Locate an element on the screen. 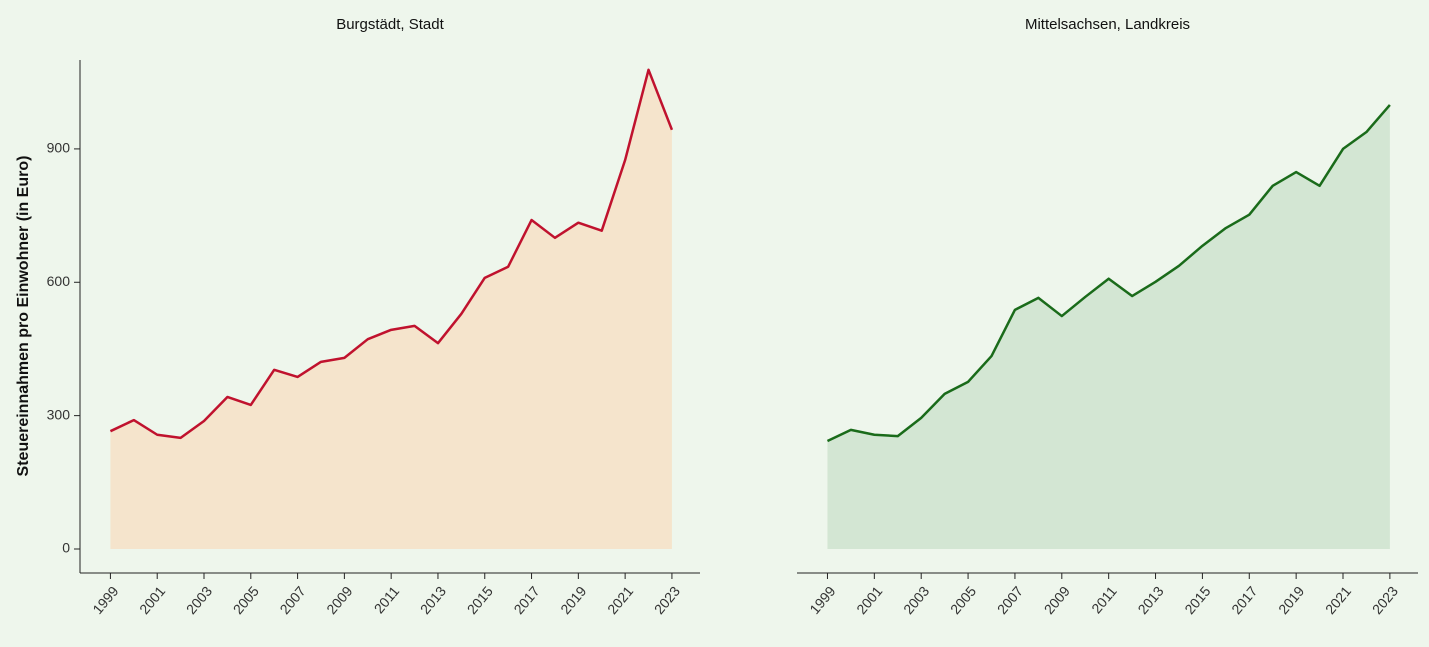  y-tick-label: 600 is located at coordinates (59, 281).